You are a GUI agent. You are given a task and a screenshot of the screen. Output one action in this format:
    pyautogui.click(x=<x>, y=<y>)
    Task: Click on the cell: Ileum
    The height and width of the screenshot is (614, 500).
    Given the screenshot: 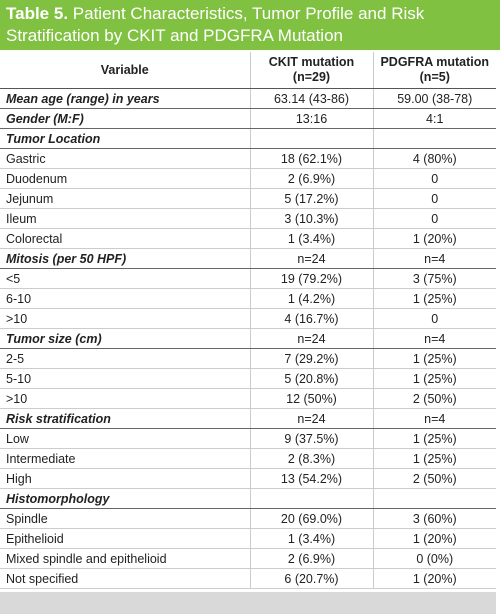 What is the action you would take?
    pyautogui.click(x=125, y=218)
    